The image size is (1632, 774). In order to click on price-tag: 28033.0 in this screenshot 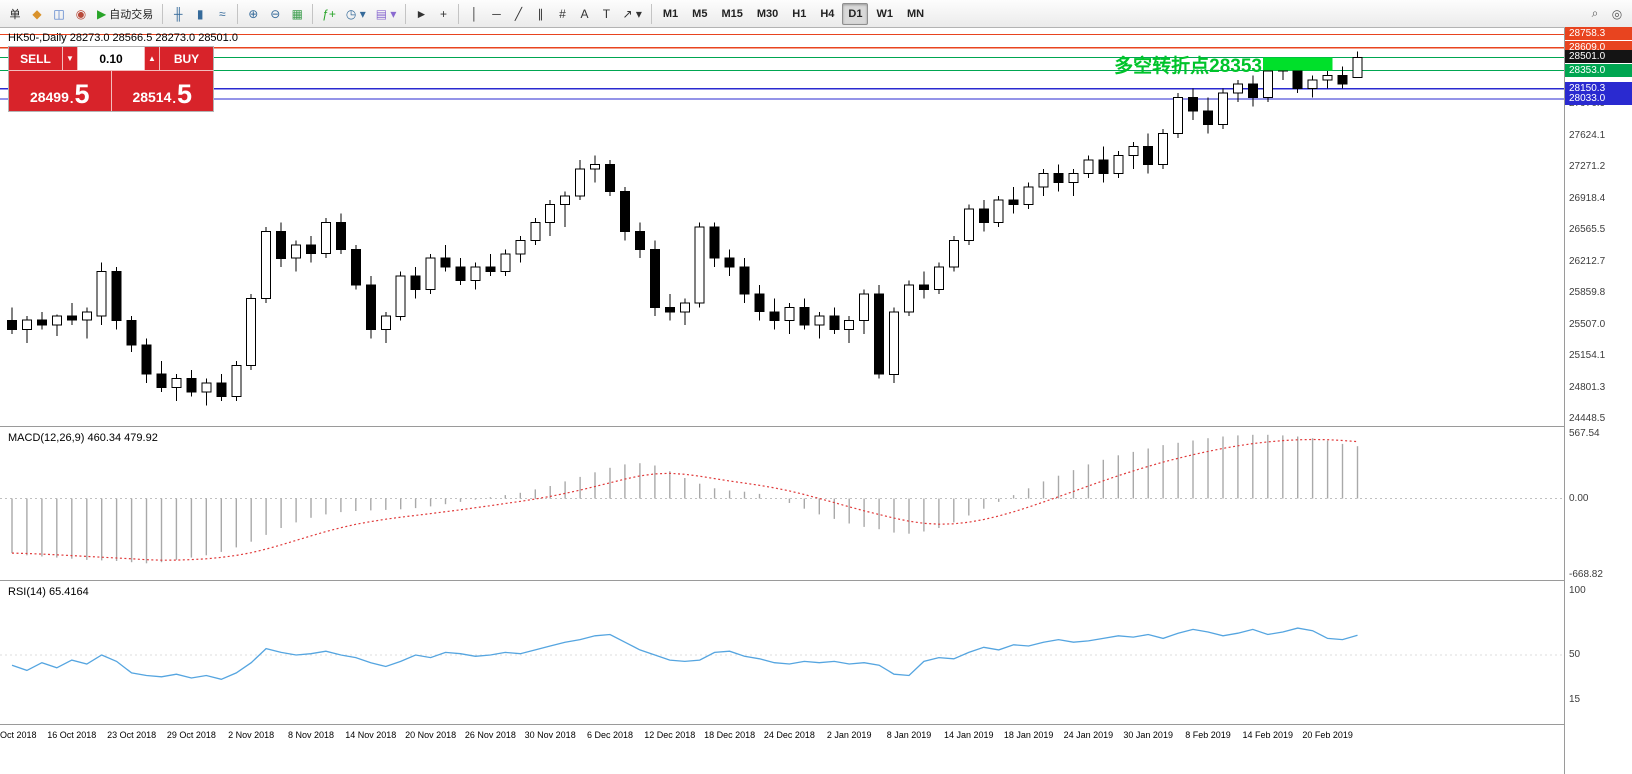, I will do `click(1598, 99)`.